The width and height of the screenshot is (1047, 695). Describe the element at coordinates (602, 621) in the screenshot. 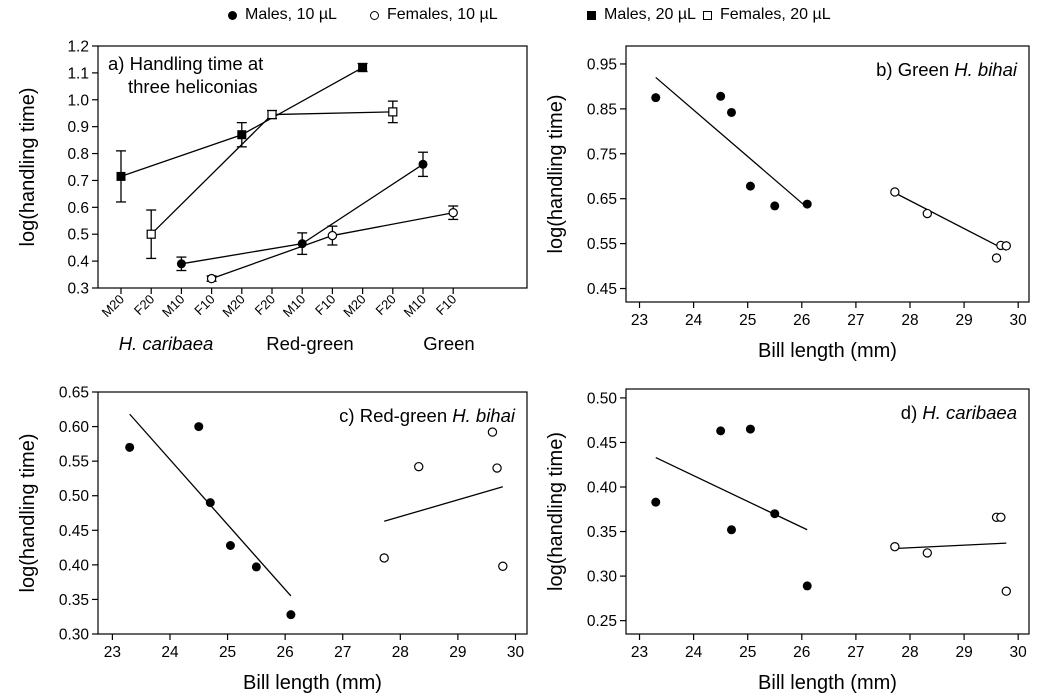

I see `y-tick-label: 0.25` at that location.